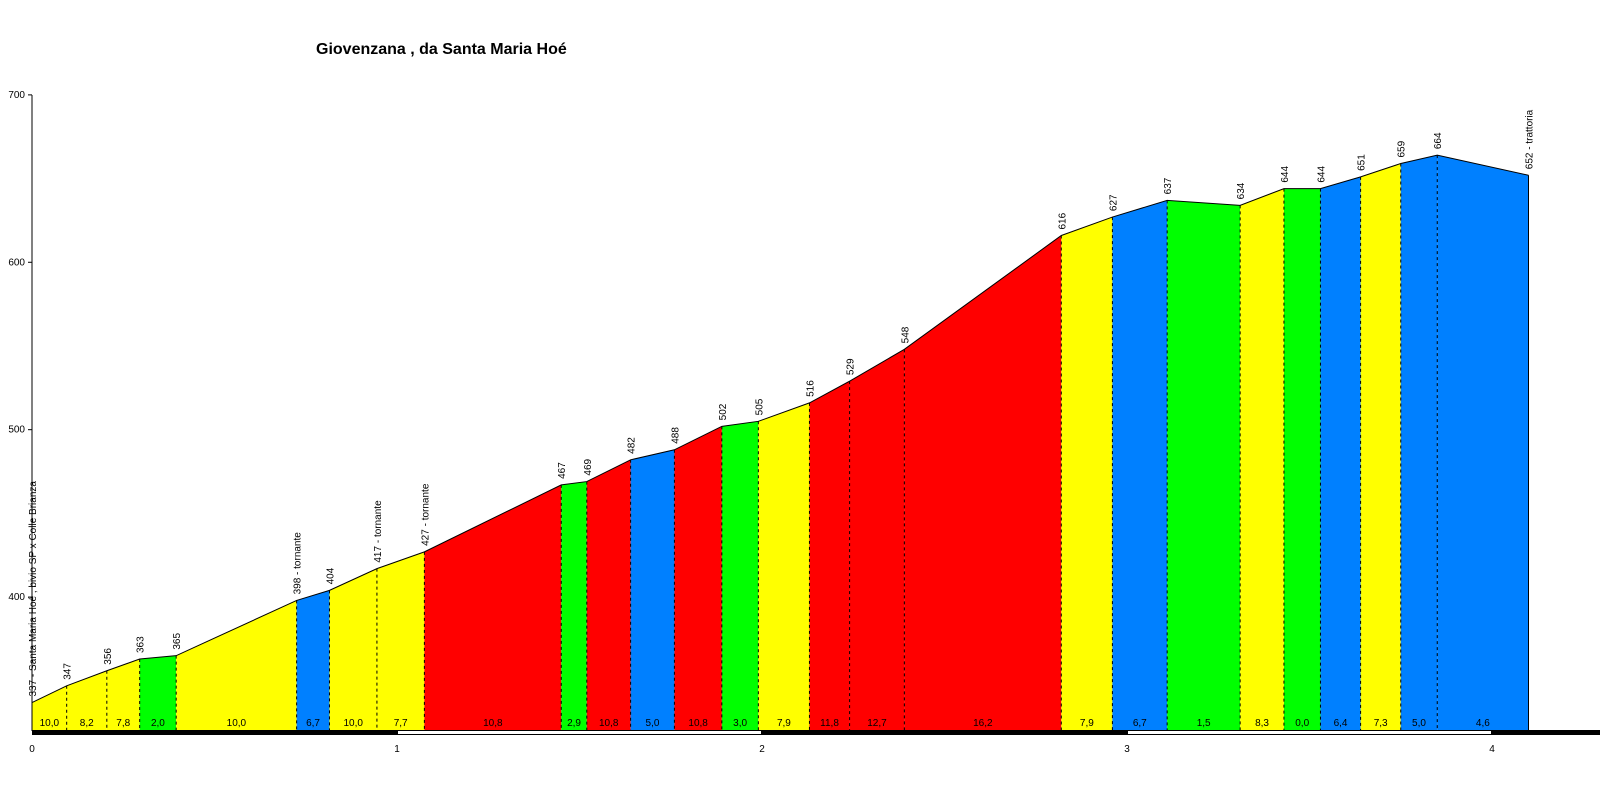 Image resolution: width=1600 pixels, height=800 pixels. I want to click on y-tick-label: 600, so click(16, 262).